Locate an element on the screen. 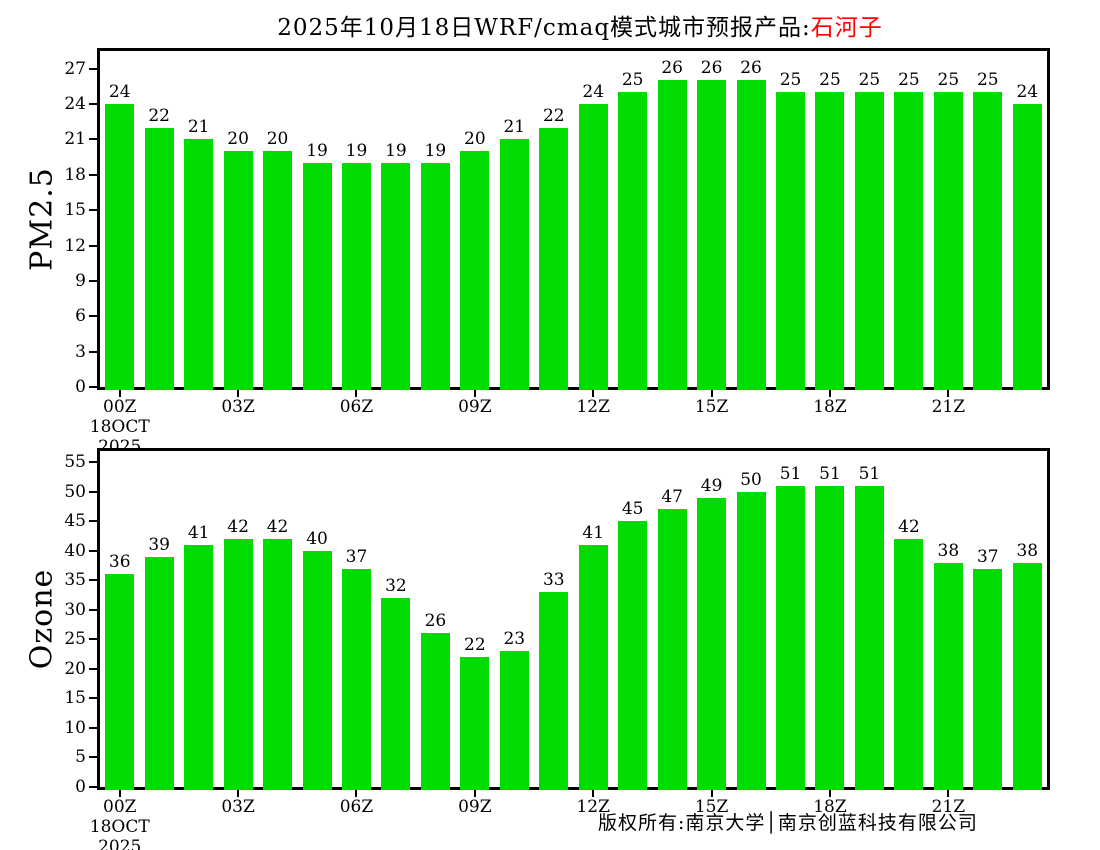 This screenshot has height=850, width=1100. copyright-text: 版权所有:南京大学│南京创蓝科技有限公司 is located at coordinates (788, 823).